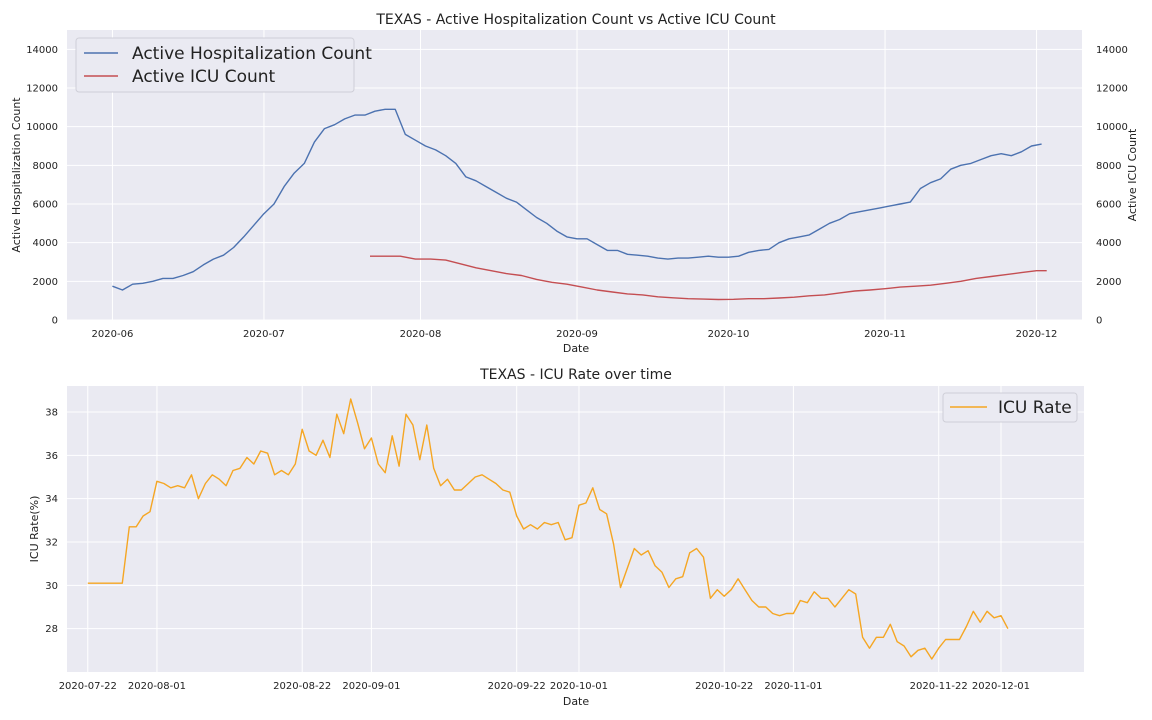 The height and width of the screenshot is (720, 1152). What do you see at coordinates (204, 77) in the screenshot?
I see `legend-label-icu-count: Active ICU Count` at bounding box center [204, 77].